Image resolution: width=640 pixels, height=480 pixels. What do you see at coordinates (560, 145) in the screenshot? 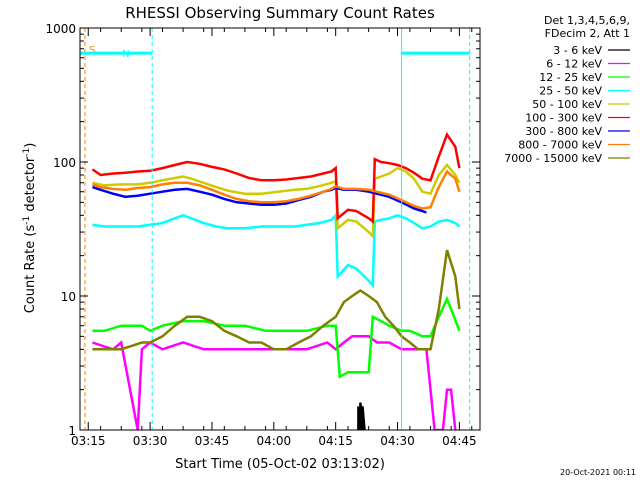
I see `legend-label-8: 800 - 7000 keV` at bounding box center [560, 145].